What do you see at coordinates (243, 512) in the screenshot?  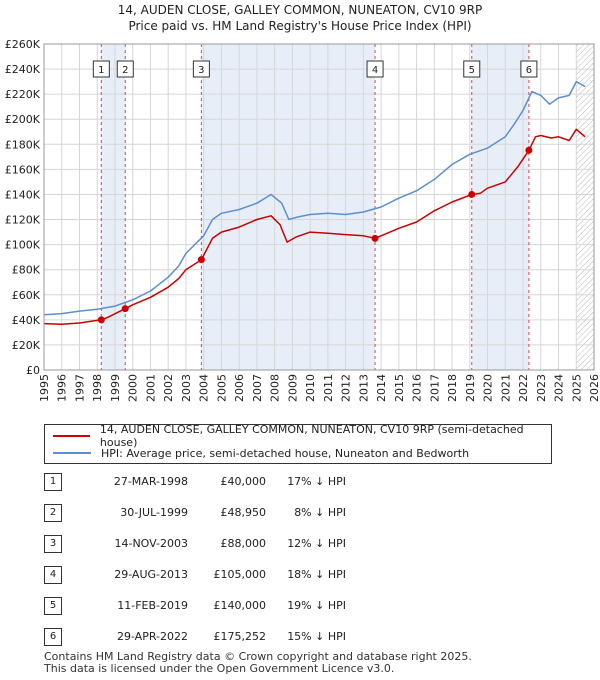 I see `transaction-price: £48,950` at bounding box center [243, 512].